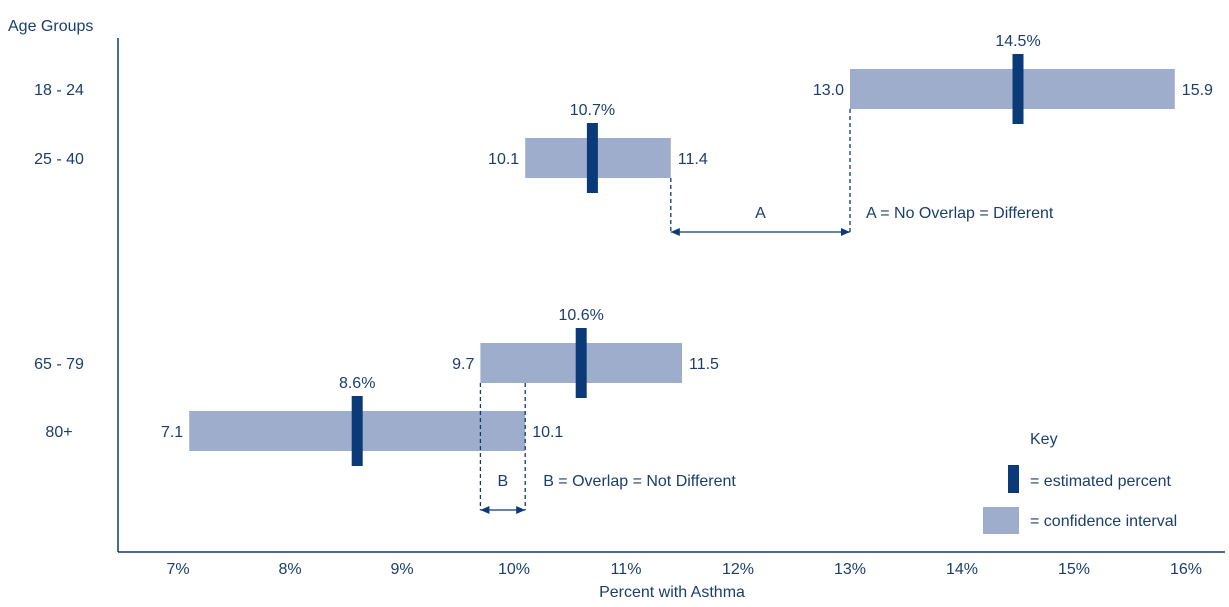 This screenshot has height=607, width=1229. I want to click on lower-bound-label: 10.1, so click(503, 159).